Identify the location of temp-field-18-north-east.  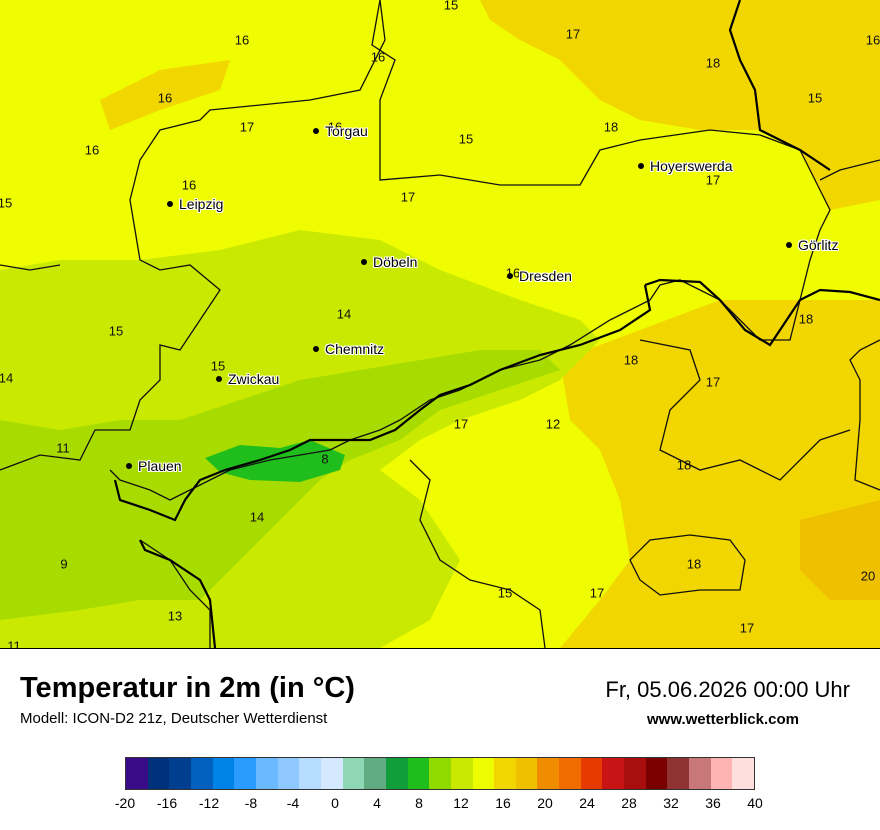
(680, 105).